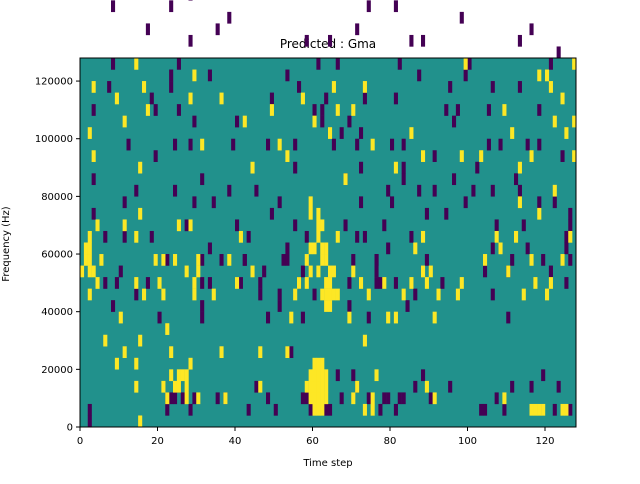 The height and width of the screenshot is (484, 640). Describe the element at coordinates (6, 244) in the screenshot. I see `y-axis-label: Frequency (Hz)` at that location.